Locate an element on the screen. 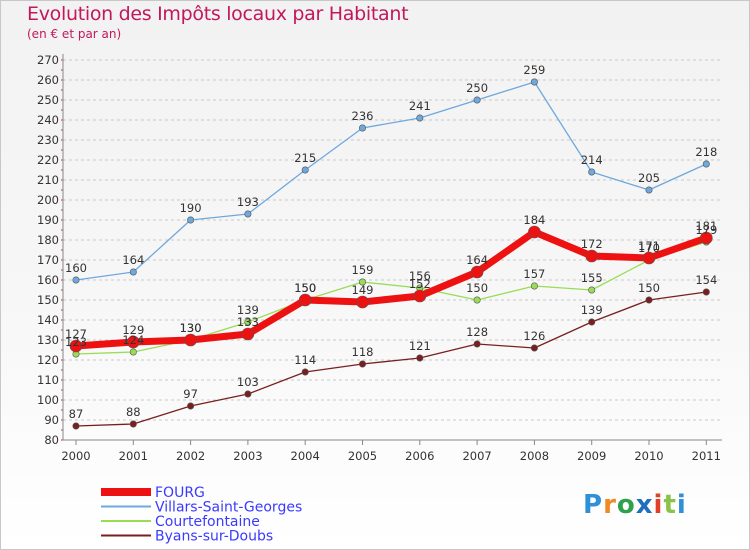  data-label: 184 is located at coordinates (534, 220).